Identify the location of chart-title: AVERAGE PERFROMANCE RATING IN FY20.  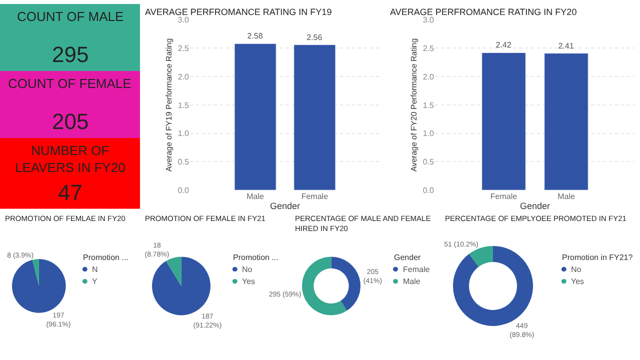
(483, 12).